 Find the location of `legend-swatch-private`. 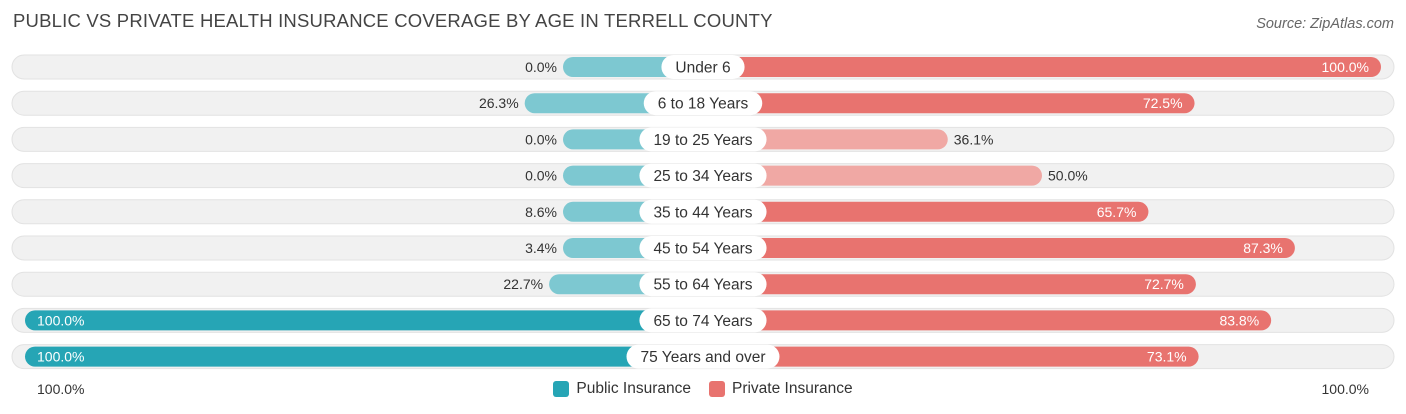

legend-swatch-private is located at coordinates (716, 389).